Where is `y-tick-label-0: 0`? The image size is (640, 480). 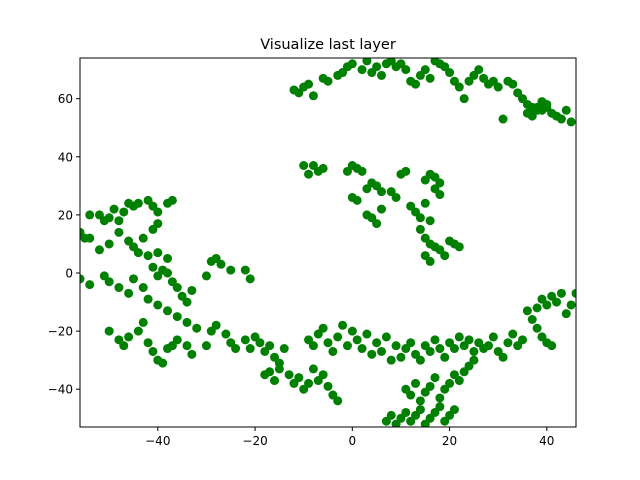
y-tick-label-0: 0 is located at coordinates (69, 274).